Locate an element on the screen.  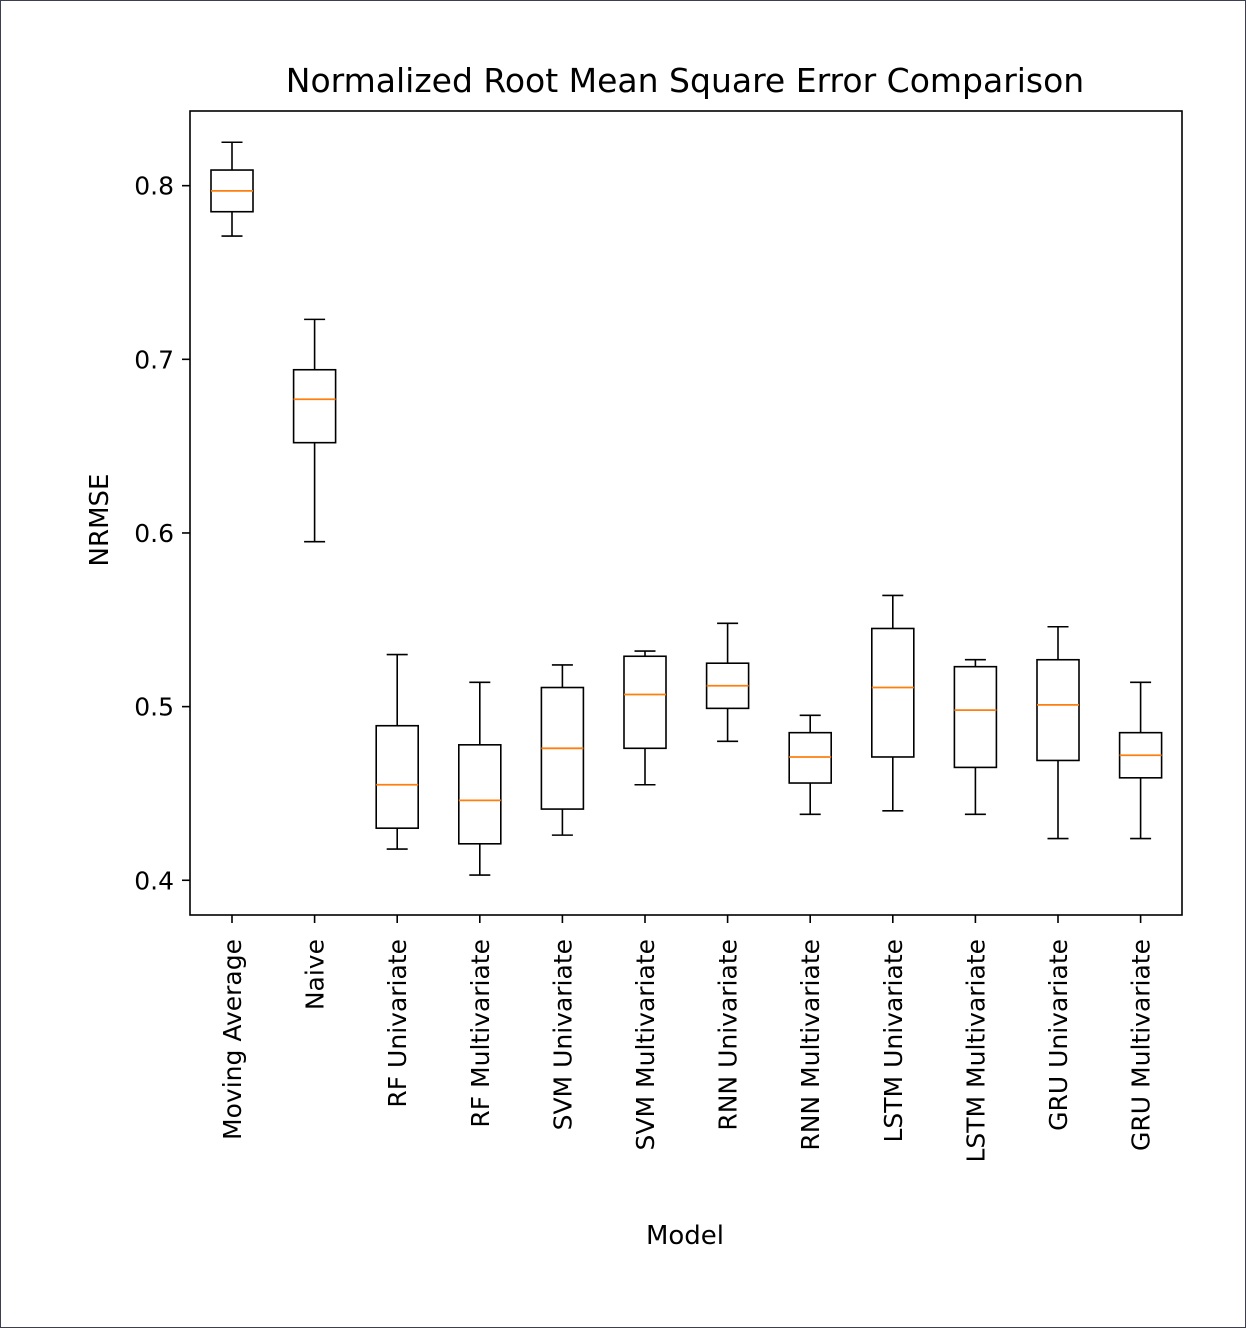
y-axis-label: NRMSE is located at coordinates (100, 520).